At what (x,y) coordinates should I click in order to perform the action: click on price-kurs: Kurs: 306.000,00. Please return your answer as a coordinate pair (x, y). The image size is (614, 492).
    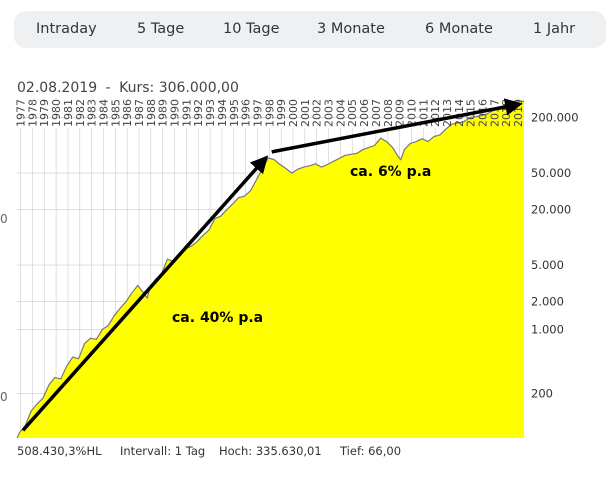
    Looking at the image, I should click on (179, 88).